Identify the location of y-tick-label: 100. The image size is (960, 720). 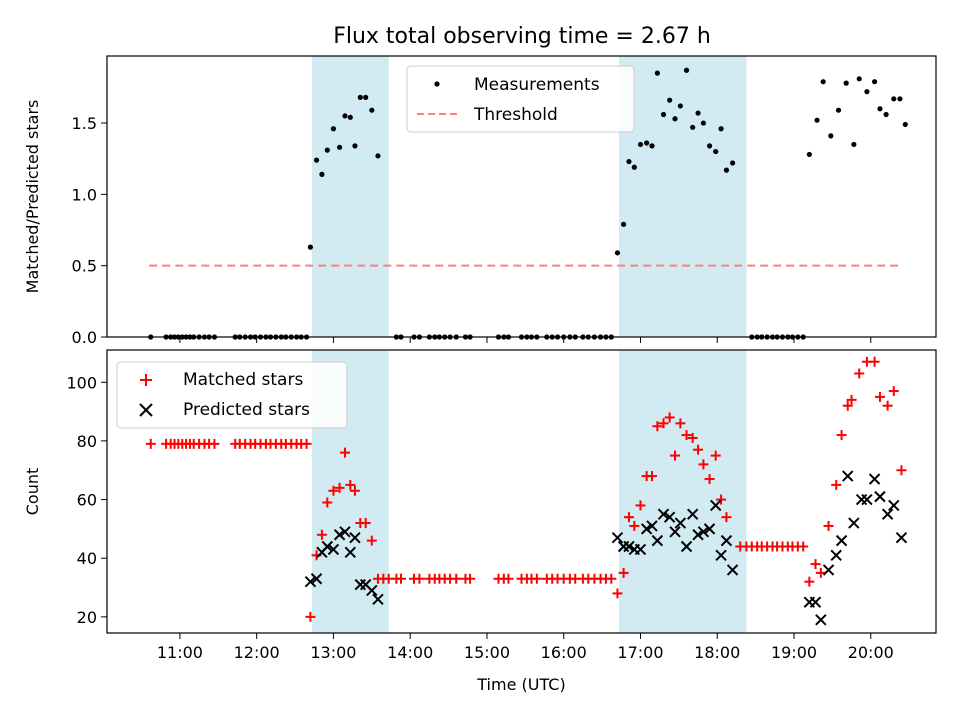
(81, 382).